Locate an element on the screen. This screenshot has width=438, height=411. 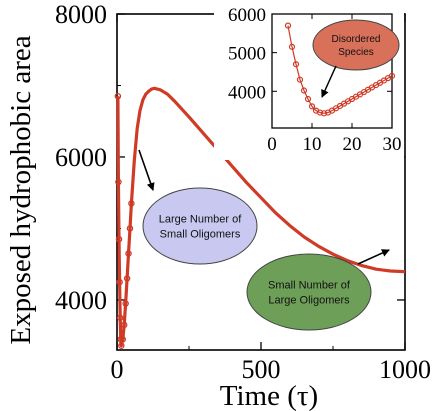
annotation-text-small-oligomers-line: Large Number of is located at coordinates (200, 219).